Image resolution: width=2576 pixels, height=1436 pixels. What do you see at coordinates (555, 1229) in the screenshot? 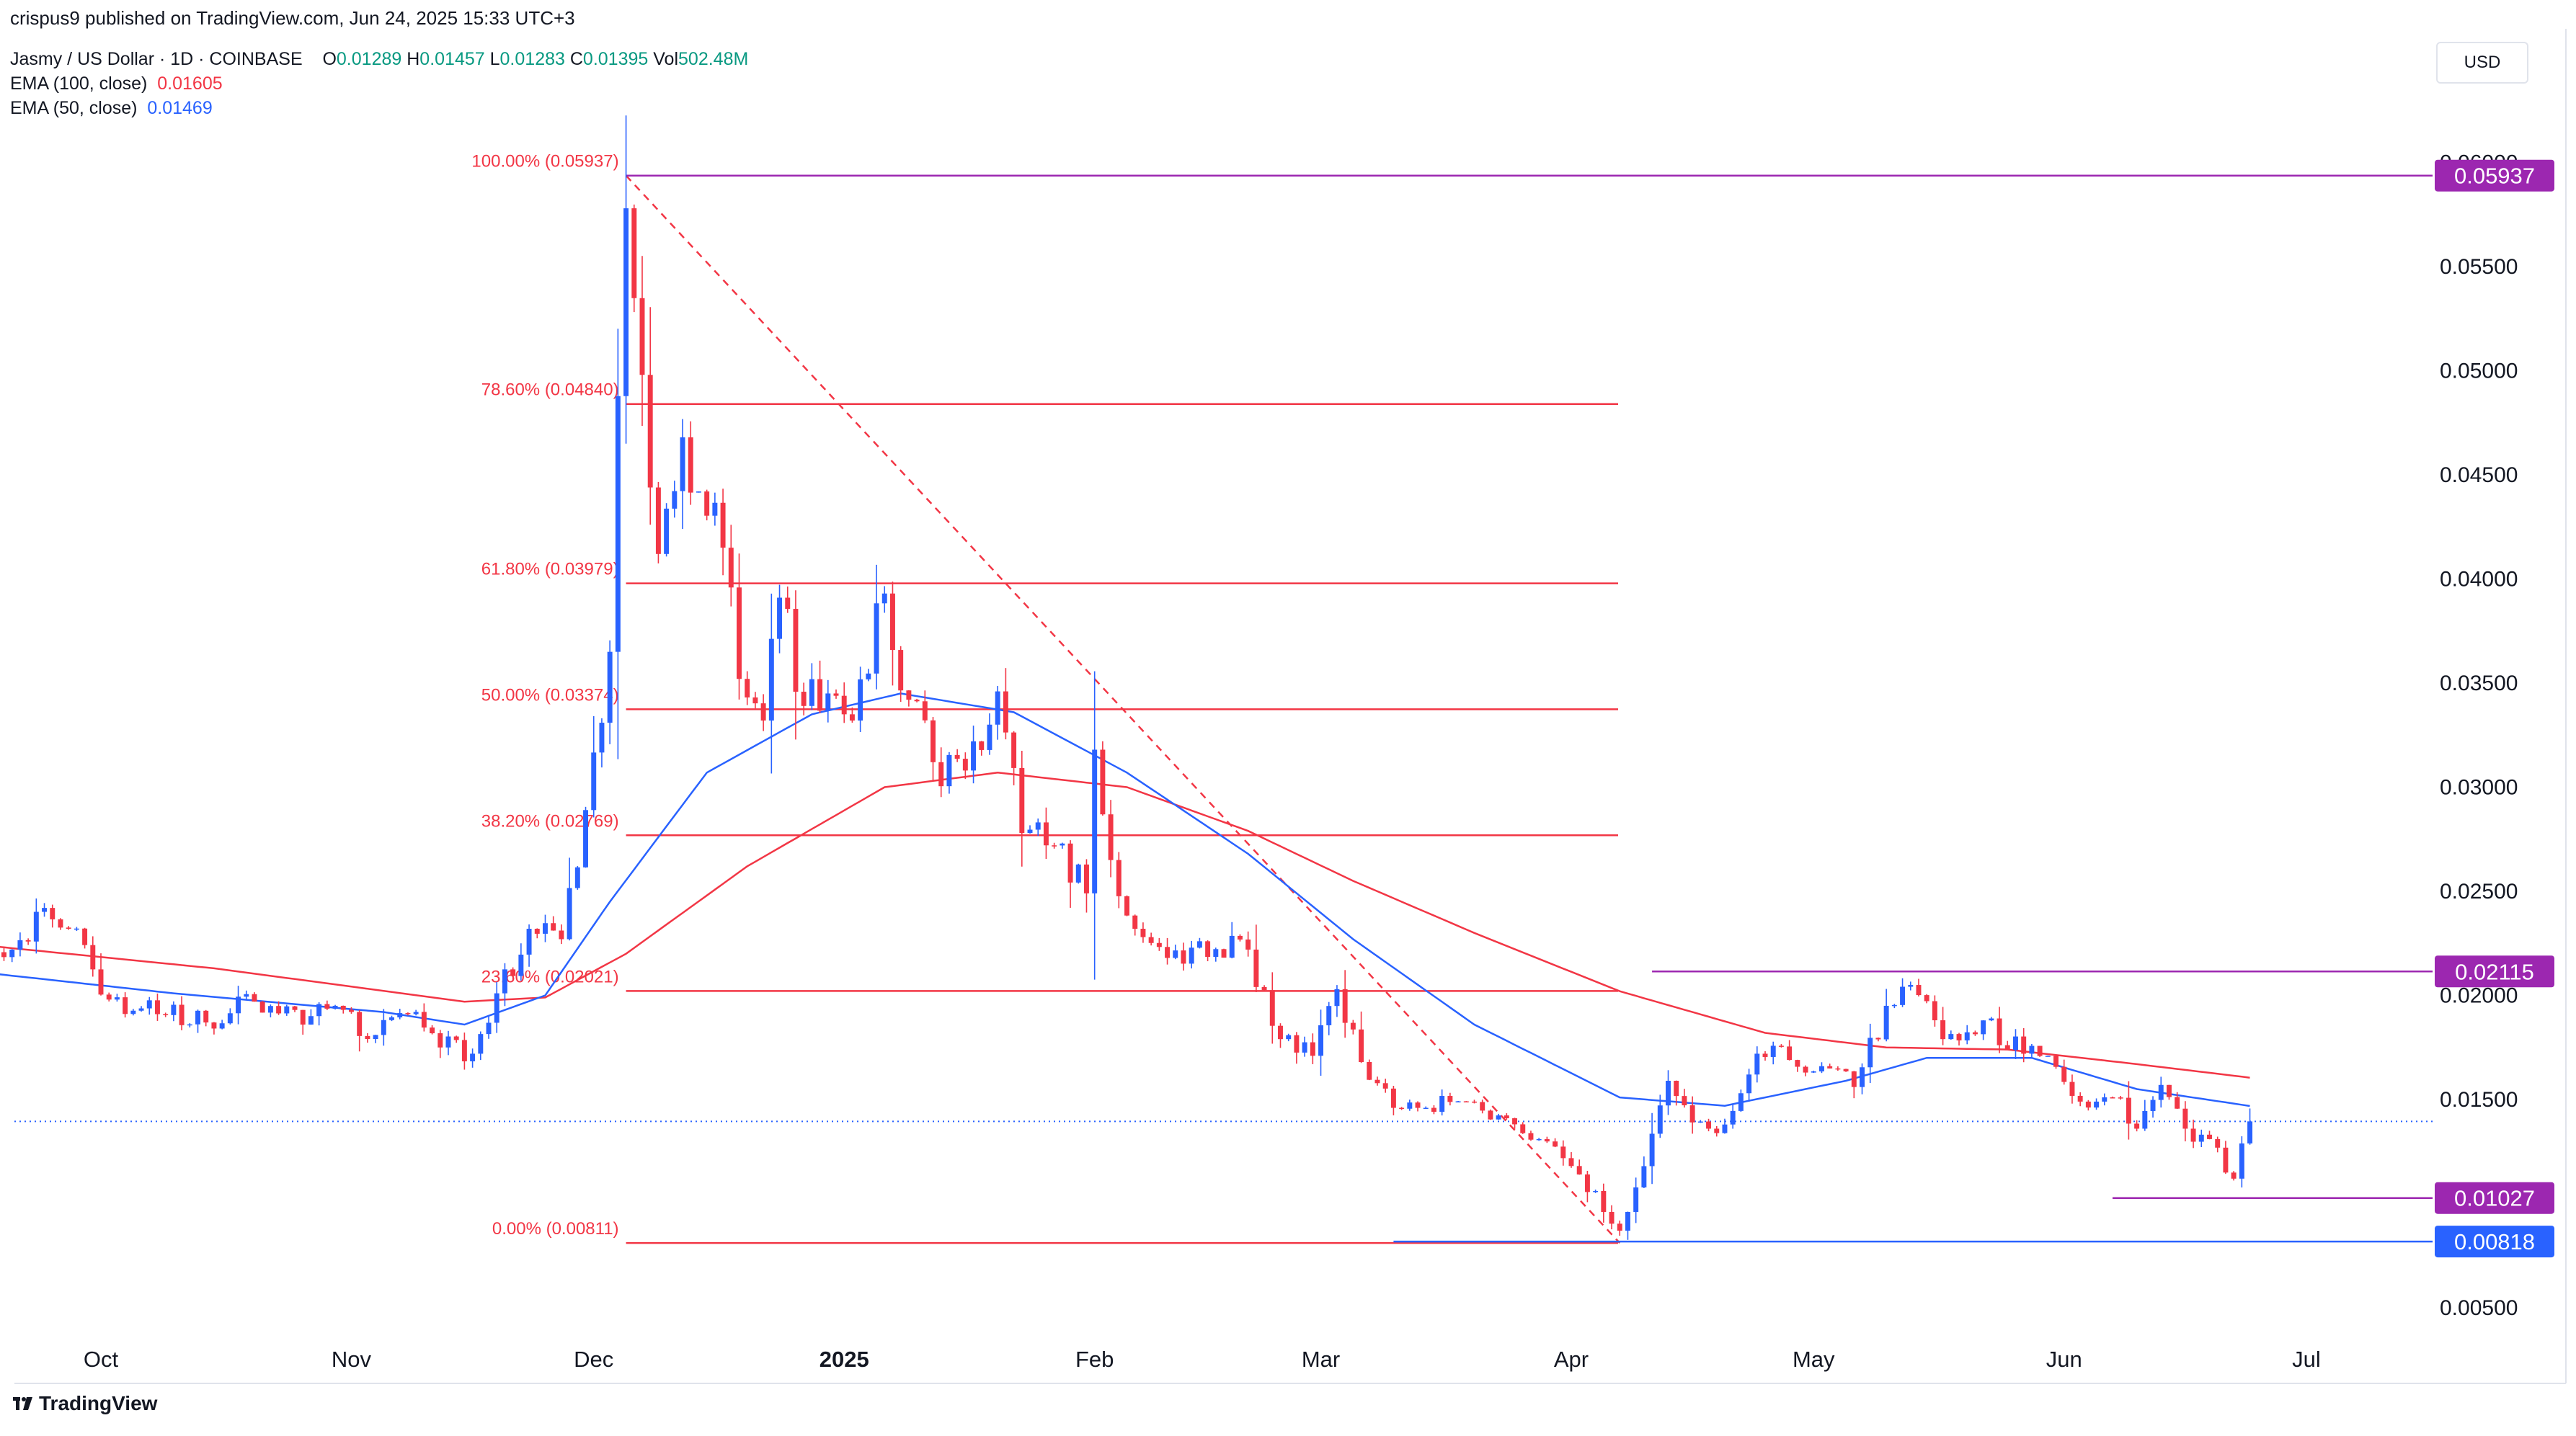
I see `fib-level-label: 0.00% (0.00811)` at bounding box center [555, 1229].